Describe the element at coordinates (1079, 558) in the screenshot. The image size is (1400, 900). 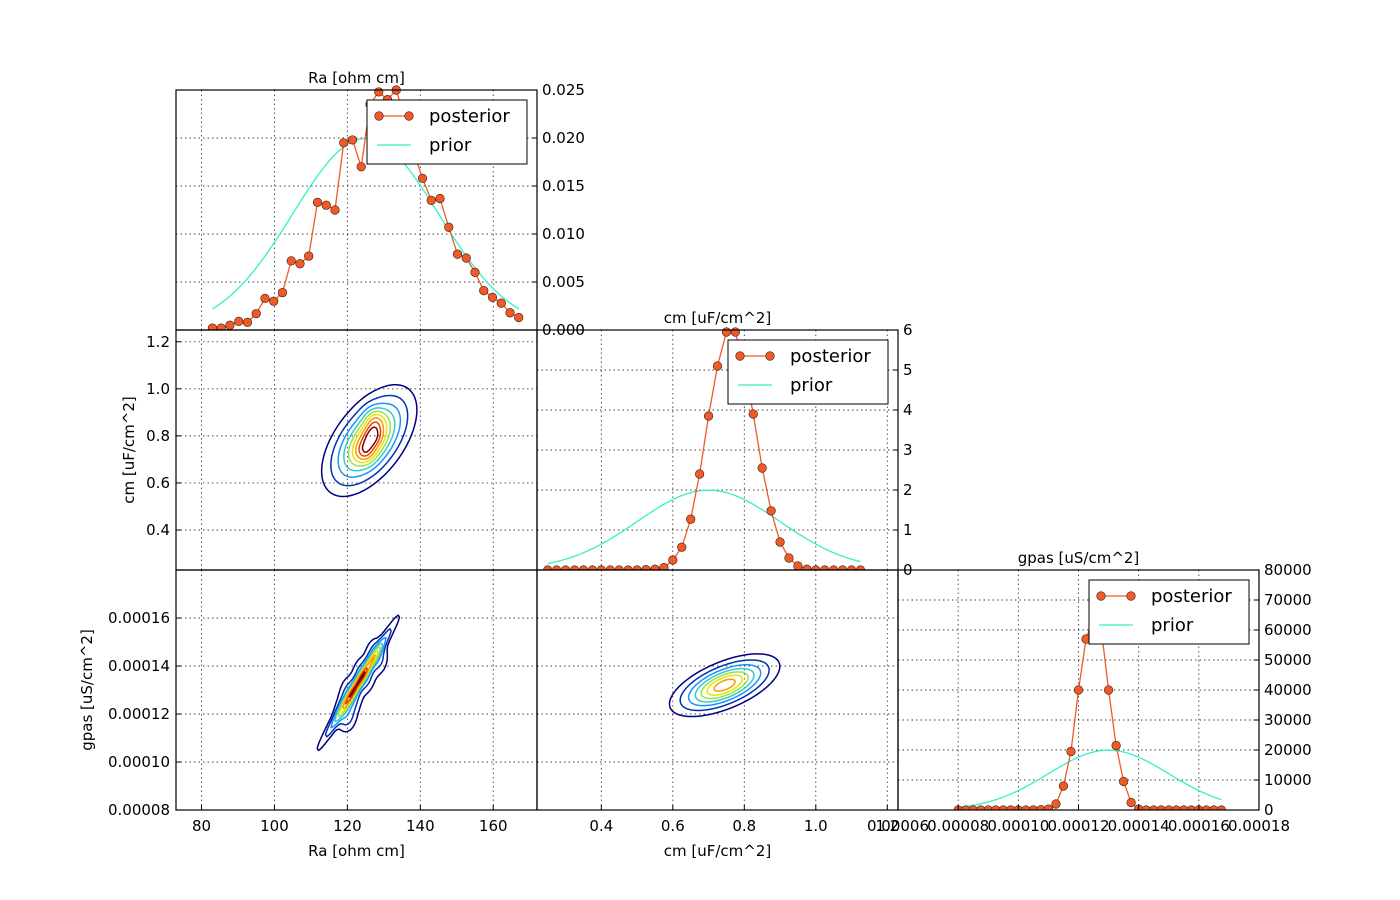
I see `panel-title: gpas [uS/cm^2]` at that location.